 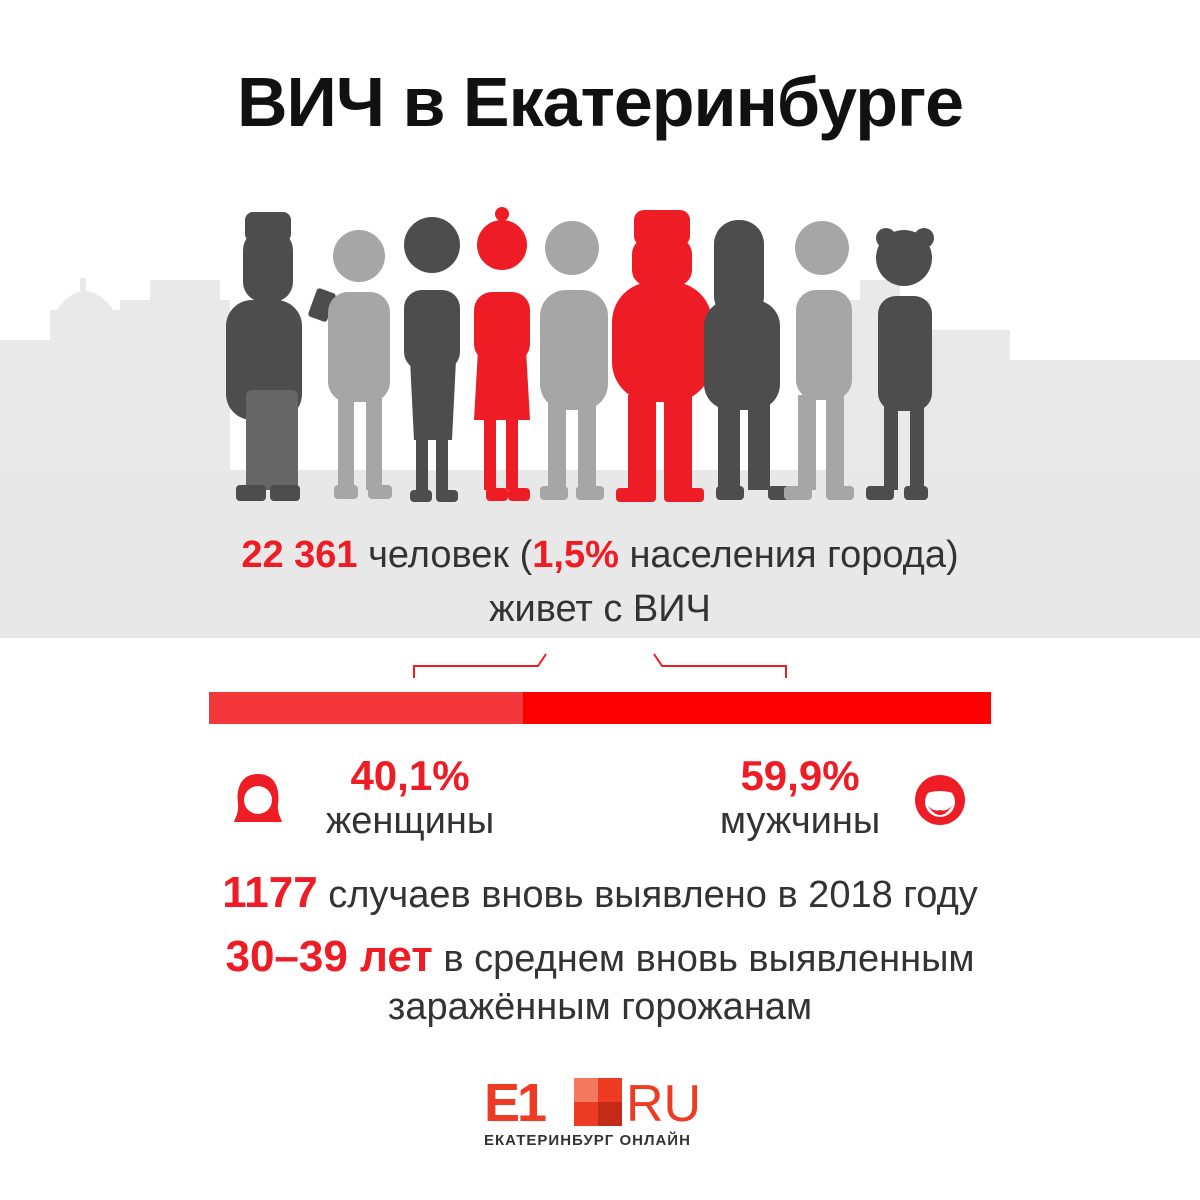 I want to click on man-face-icon, so click(x=940, y=800).